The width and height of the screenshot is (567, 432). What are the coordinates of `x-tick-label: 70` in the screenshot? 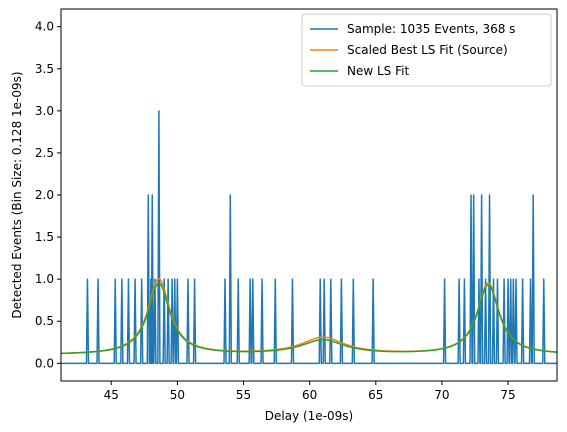 It's located at (441, 395).